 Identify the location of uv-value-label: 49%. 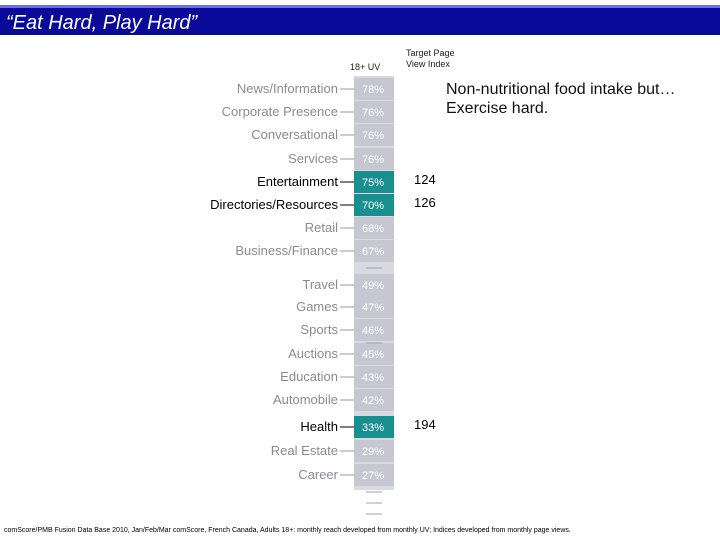
(373, 286).